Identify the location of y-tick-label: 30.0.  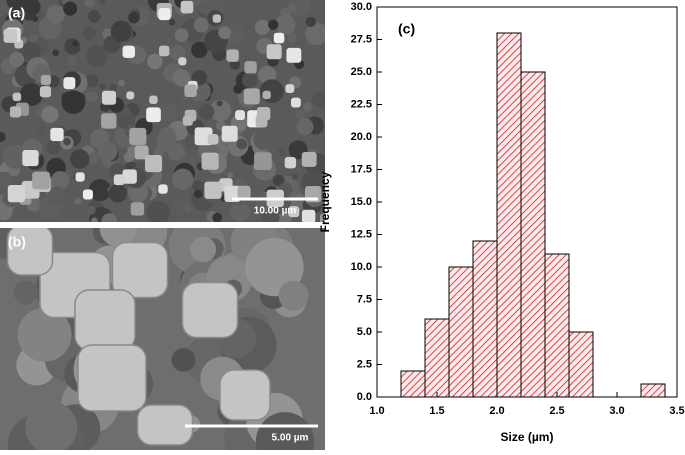
(361, 7).